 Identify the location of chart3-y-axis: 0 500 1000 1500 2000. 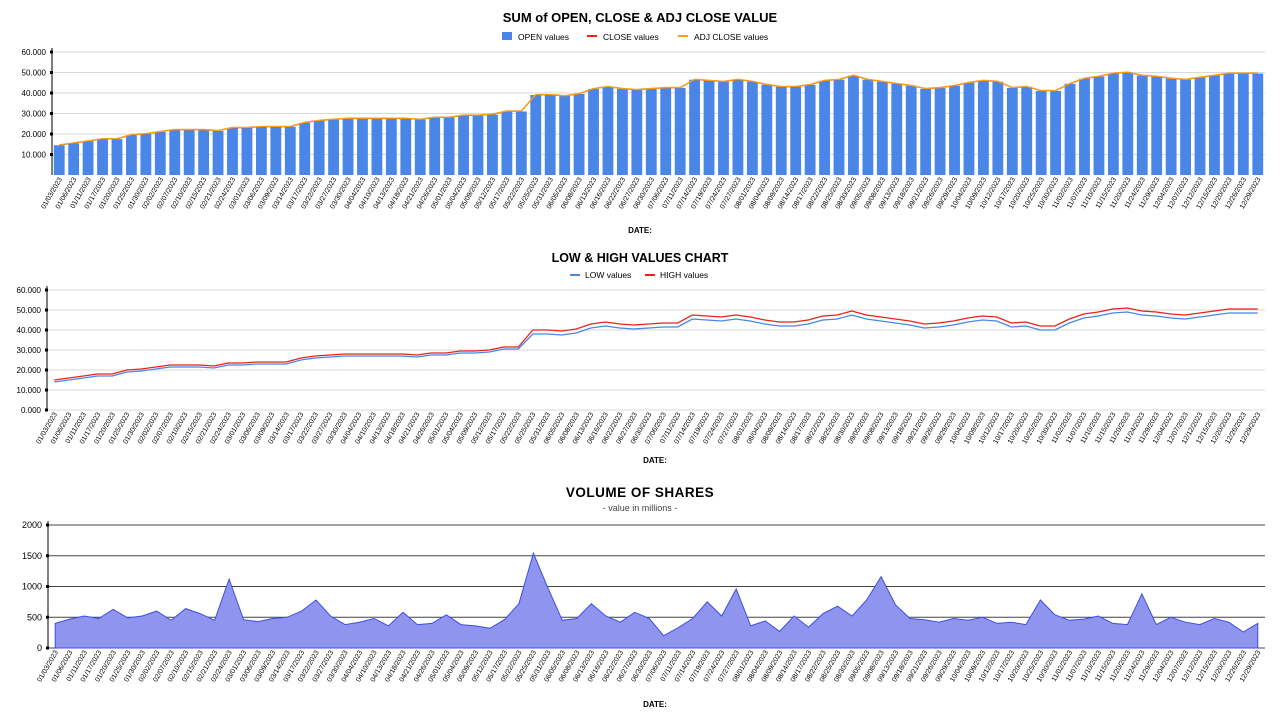
(35, 586).